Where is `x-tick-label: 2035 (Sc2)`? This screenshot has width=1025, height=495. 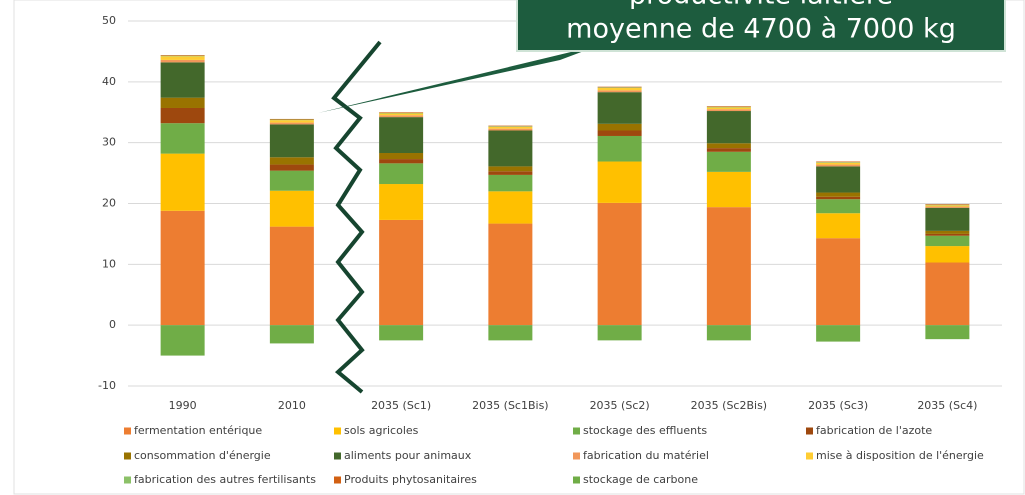
x-tick-label: 2035 (Sc2) is located at coordinates (620, 405).